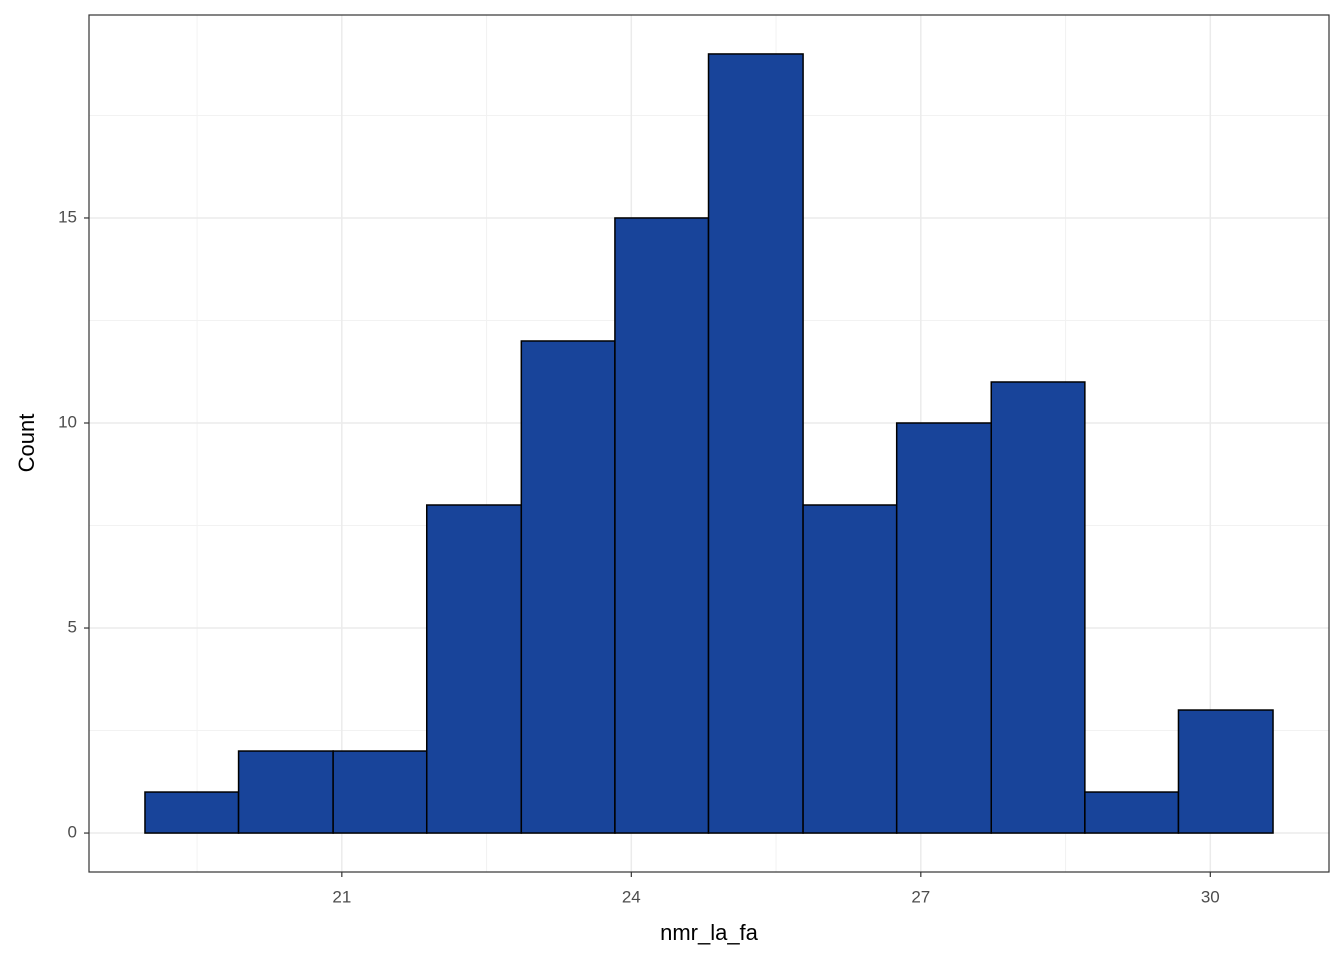  What do you see at coordinates (72, 832) in the screenshot?
I see `y-tick-label: 0` at bounding box center [72, 832].